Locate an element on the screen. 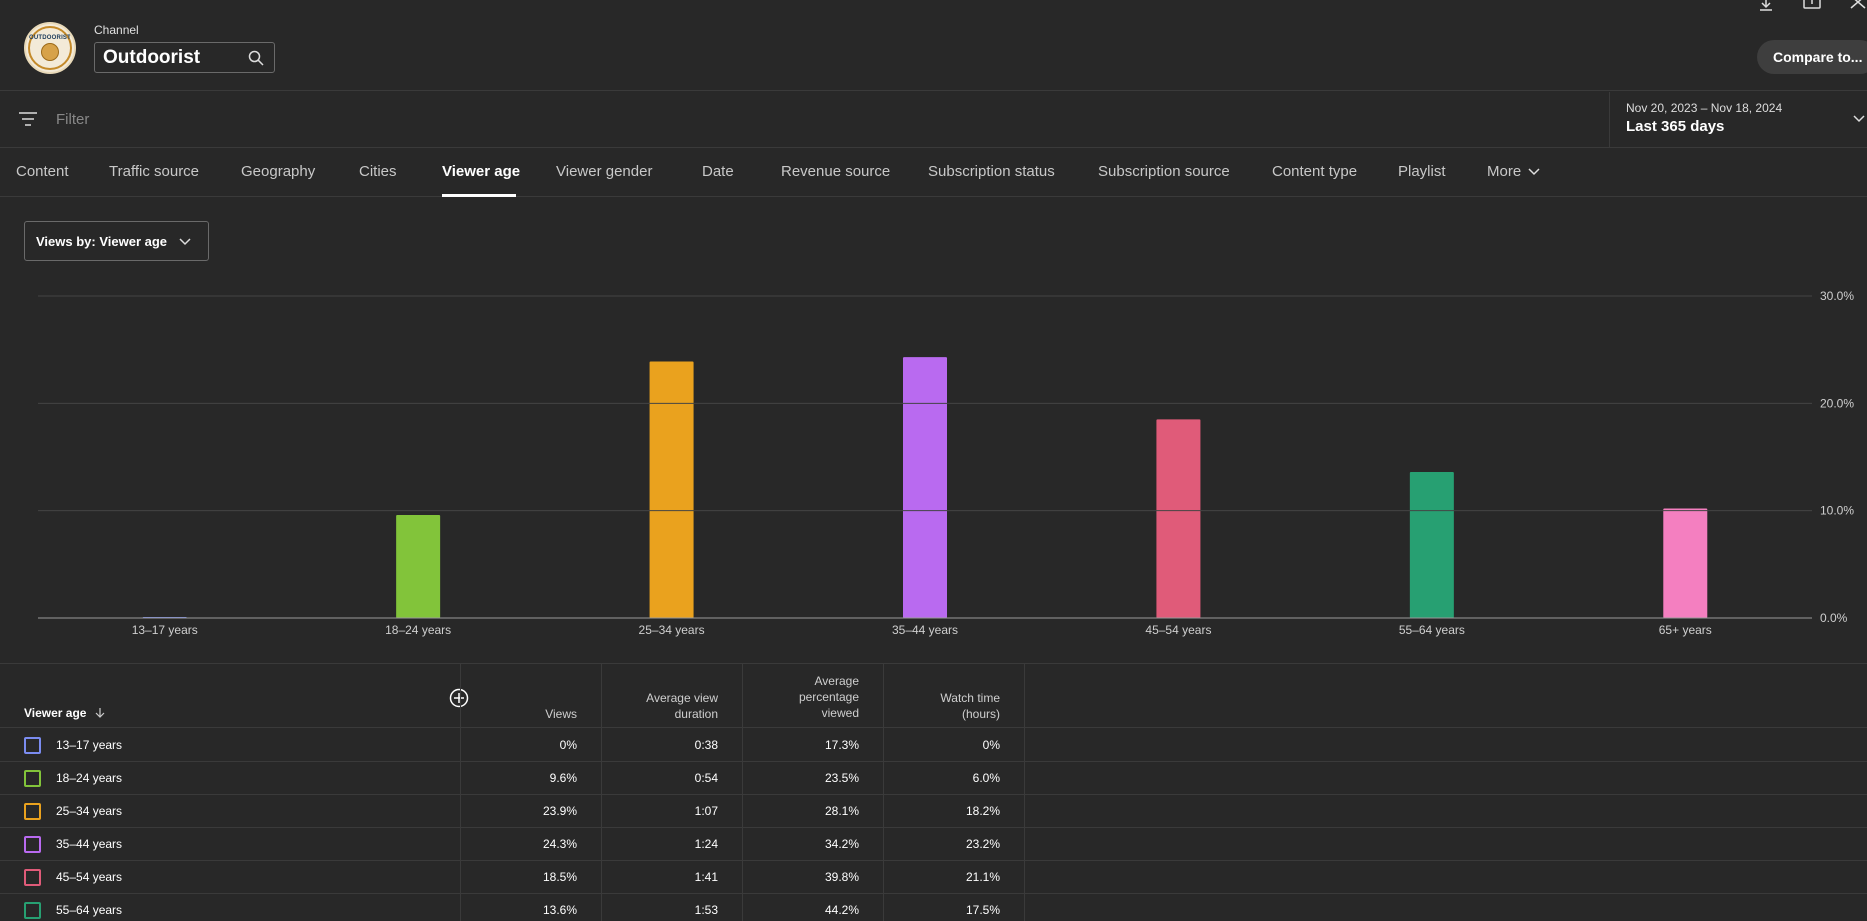  table-row: 45–54 years 18.5% 1:41 39.8% 21.1% is located at coordinates (933, 877).